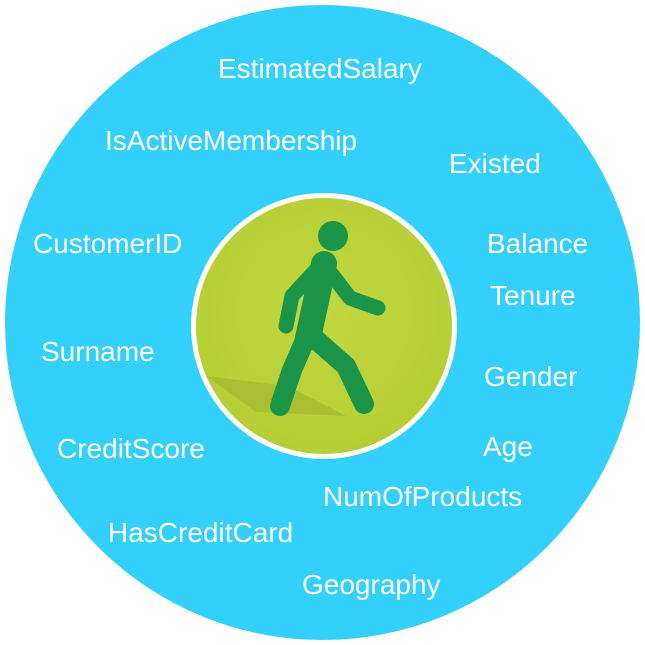 The image size is (645, 645). What do you see at coordinates (108, 243) in the screenshot?
I see `attribute-label: CustomerID` at bounding box center [108, 243].